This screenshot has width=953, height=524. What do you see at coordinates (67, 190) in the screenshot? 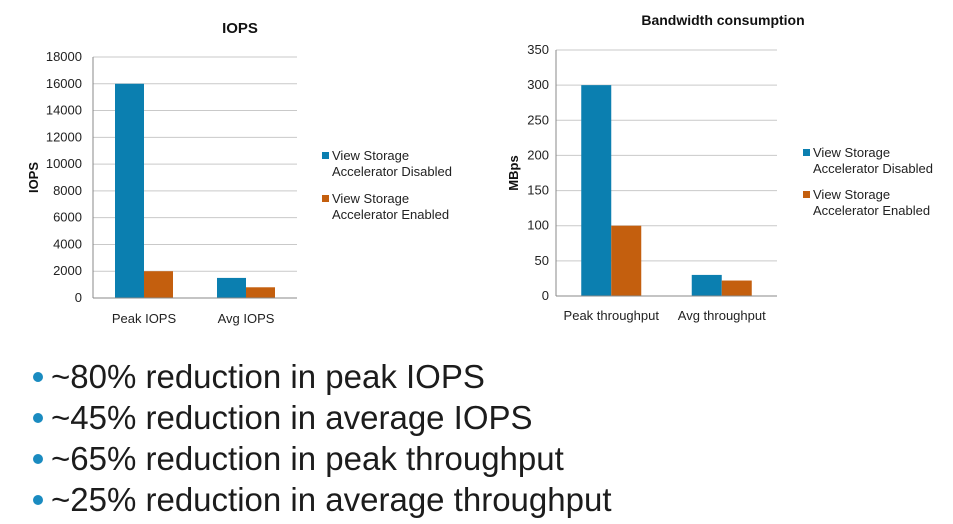
I see `y-tick-label: 8000` at bounding box center [67, 190].